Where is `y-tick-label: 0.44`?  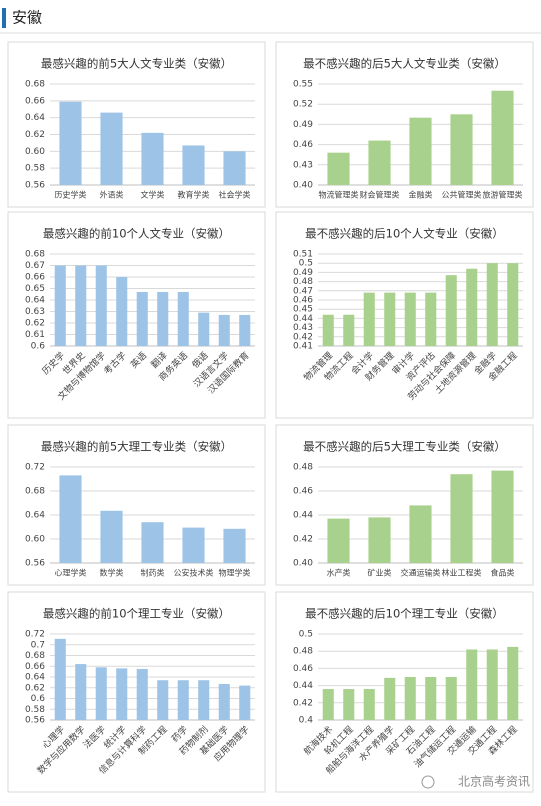 y-tick-label: 0.44 is located at coordinates (303, 686).